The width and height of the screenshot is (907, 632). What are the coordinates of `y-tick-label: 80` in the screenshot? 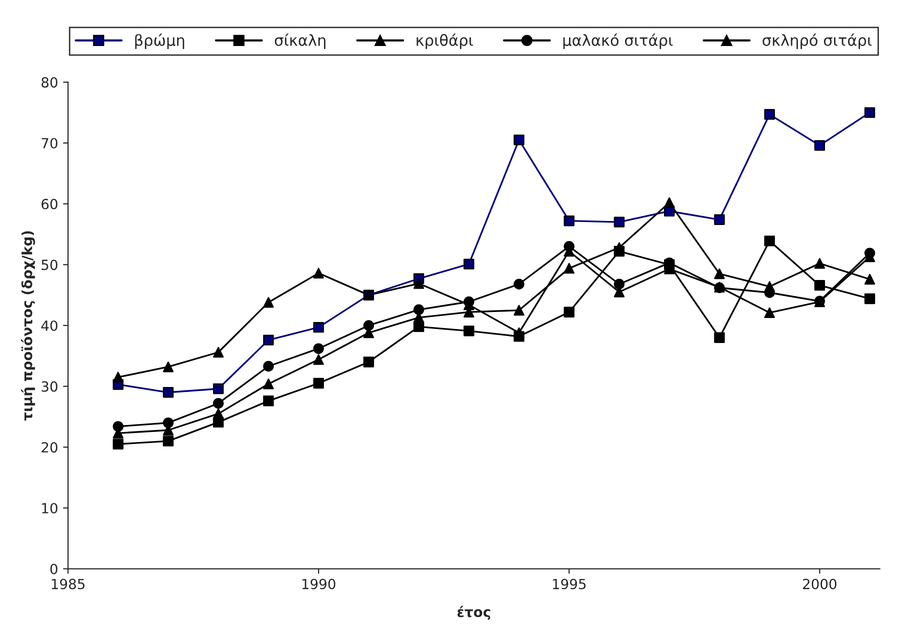 It's located at (50, 82).